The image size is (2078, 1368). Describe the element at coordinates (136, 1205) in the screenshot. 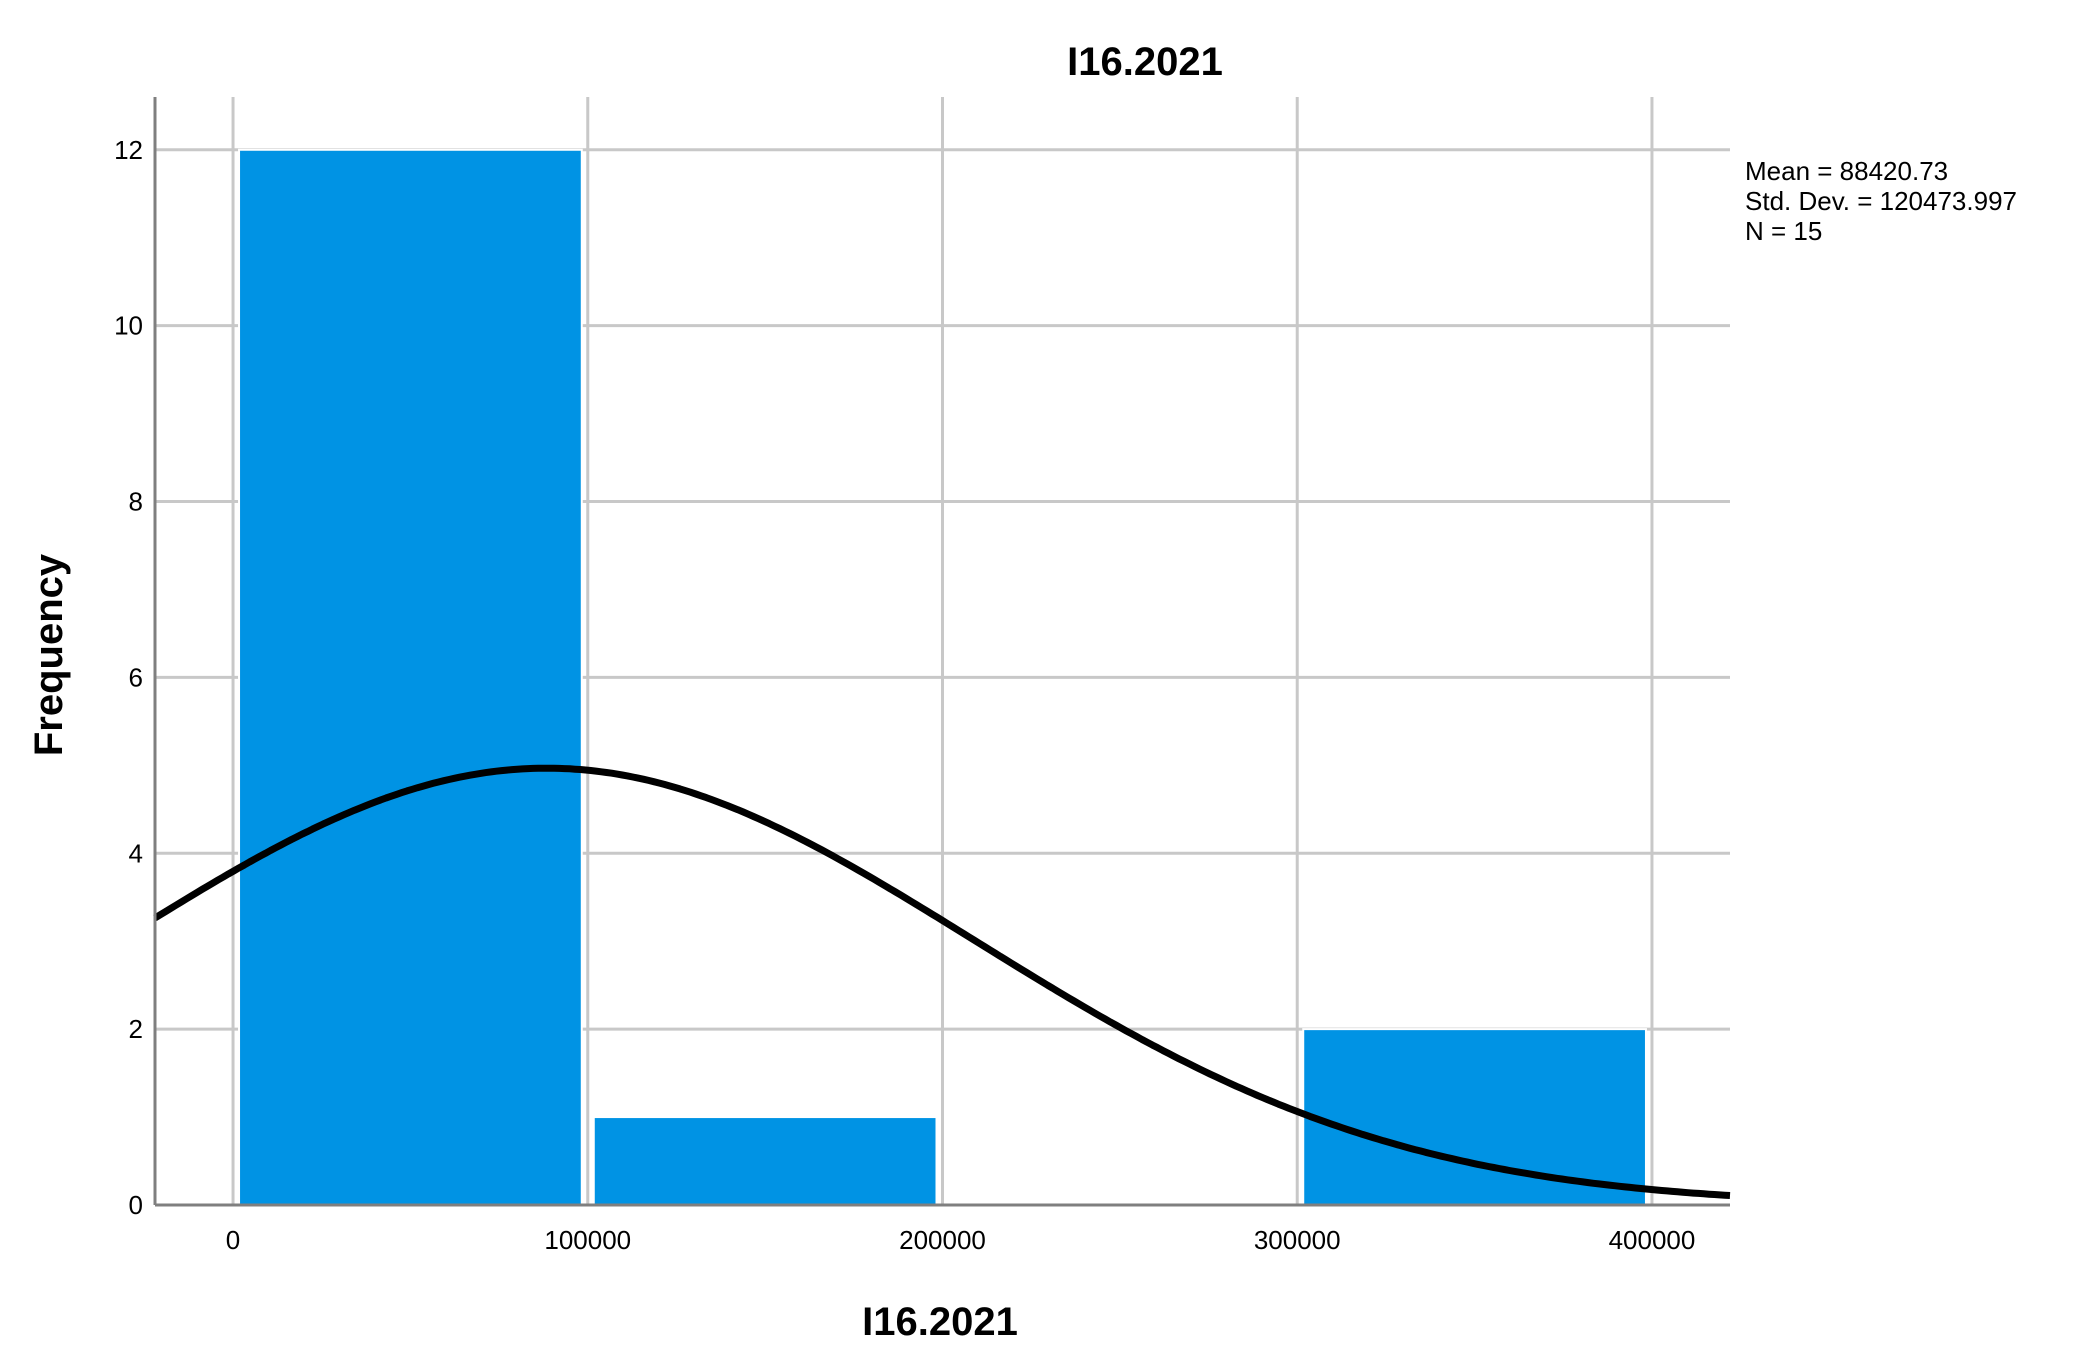

I see `y-tick-label-0: 0` at that location.